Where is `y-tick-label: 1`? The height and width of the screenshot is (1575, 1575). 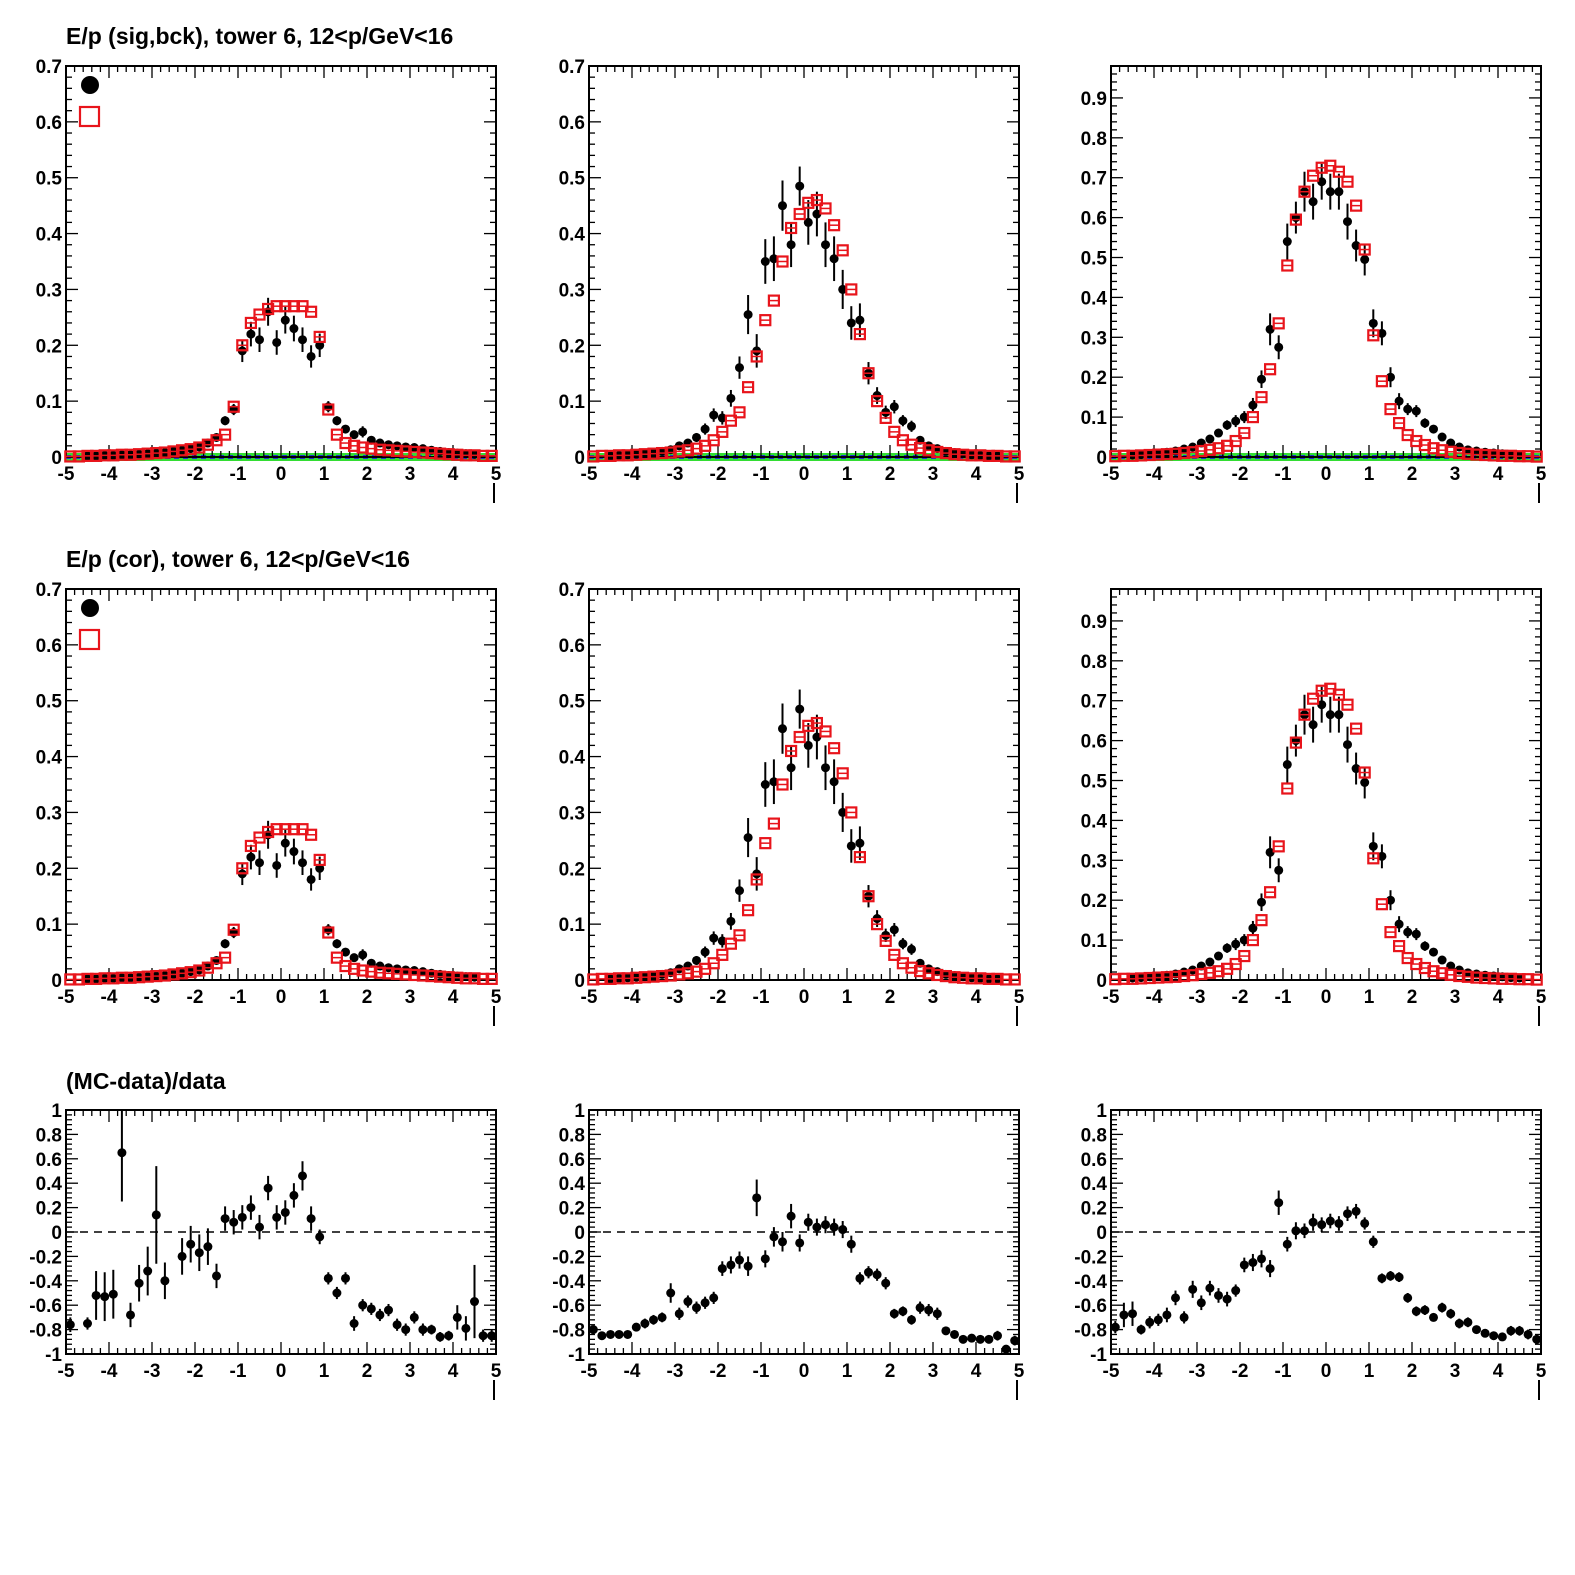 y-tick-label: 1 is located at coordinates (1101, 1111).